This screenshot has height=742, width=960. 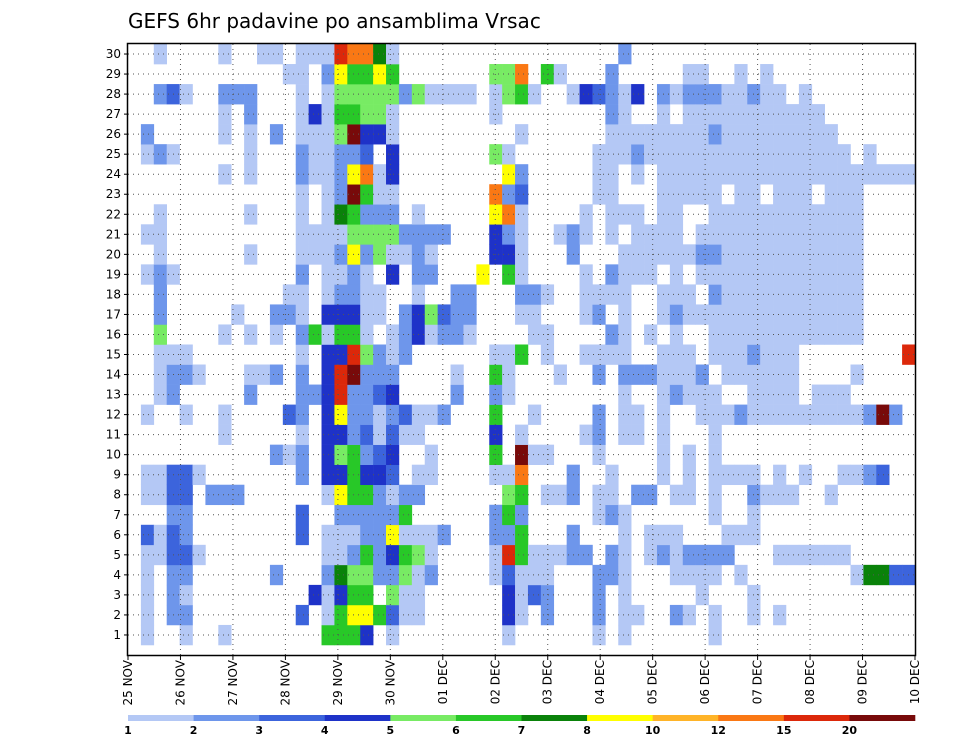 What do you see at coordinates (113, 154) in the screenshot?
I see `y-tick-label: 25` at bounding box center [113, 154].